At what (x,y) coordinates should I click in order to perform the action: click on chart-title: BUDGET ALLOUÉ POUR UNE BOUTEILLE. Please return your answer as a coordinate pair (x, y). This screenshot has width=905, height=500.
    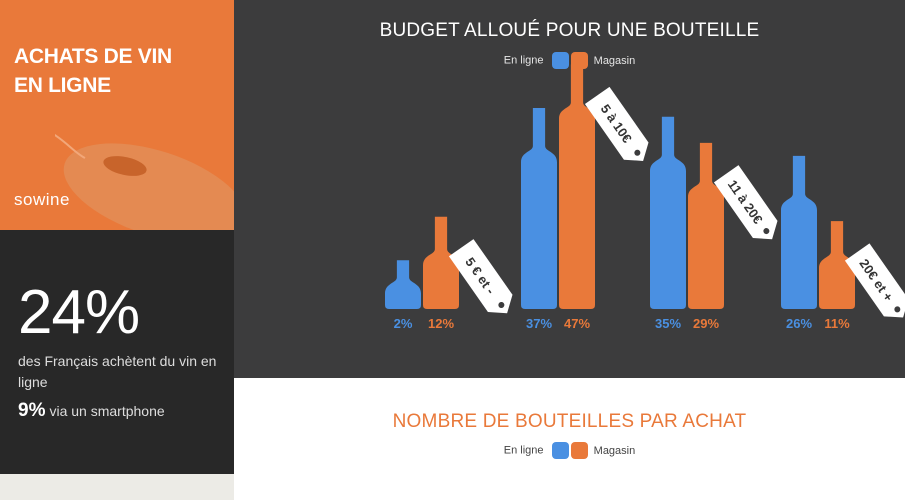
    Looking at the image, I should click on (569, 30).